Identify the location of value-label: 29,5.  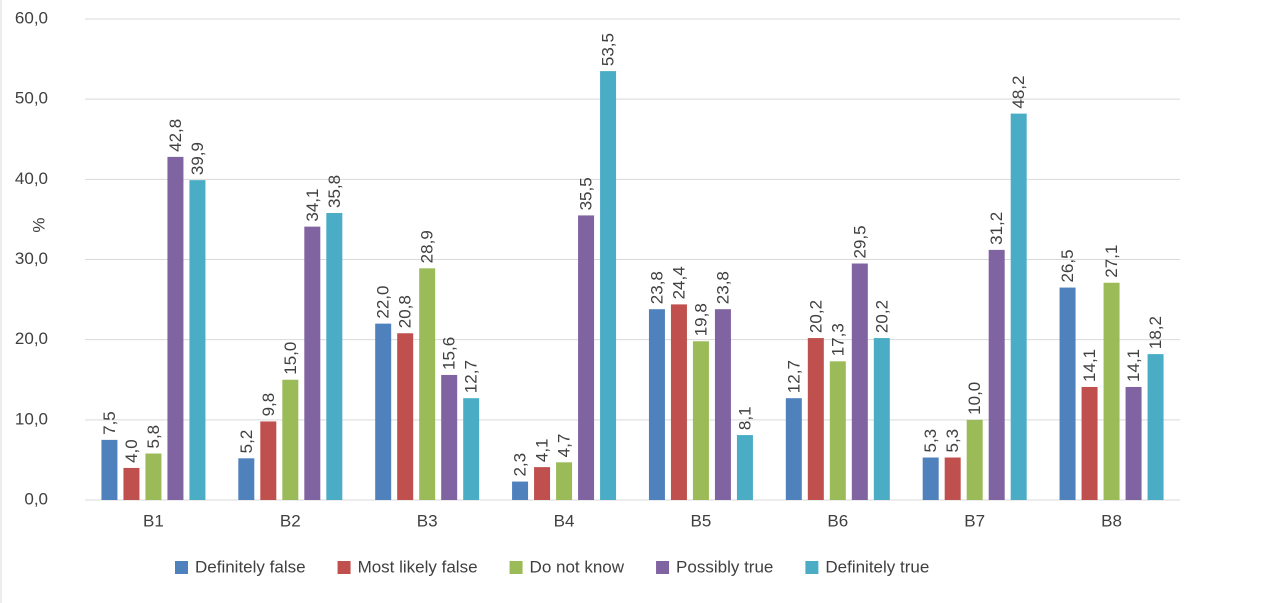
(859, 241).